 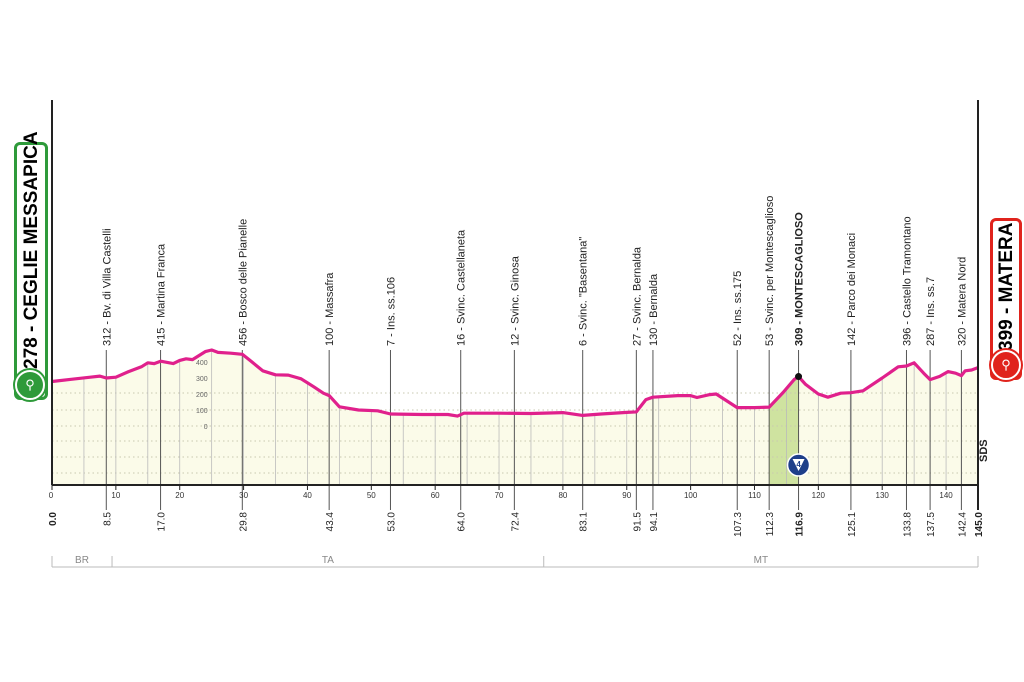 I want to click on km-label: 83.1, so click(x=584, y=522).